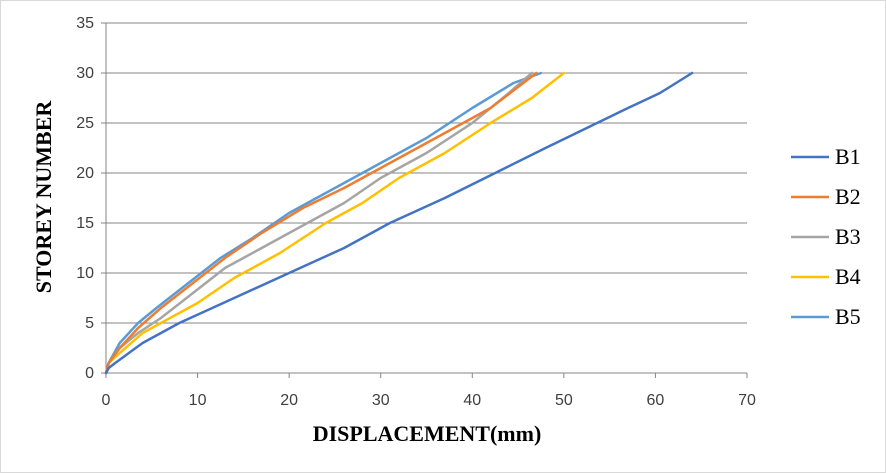  What do you see at coordinates (848, 236) in the screenshot?
I see `legend-label-b3: B3` at bounding box center [848, 236].